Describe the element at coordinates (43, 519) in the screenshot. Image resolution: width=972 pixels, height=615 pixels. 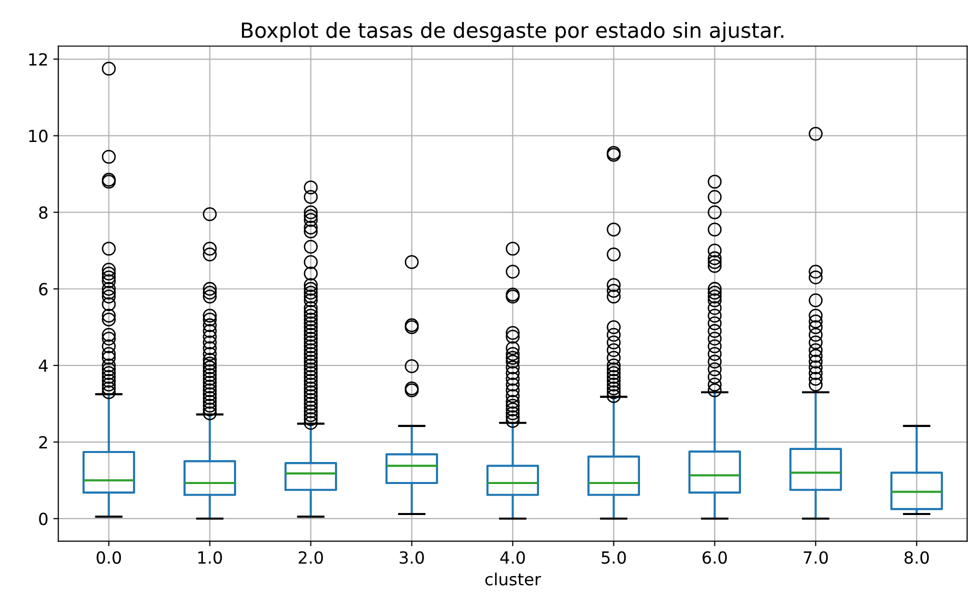
I see `y-tick-label: 0` at that location.